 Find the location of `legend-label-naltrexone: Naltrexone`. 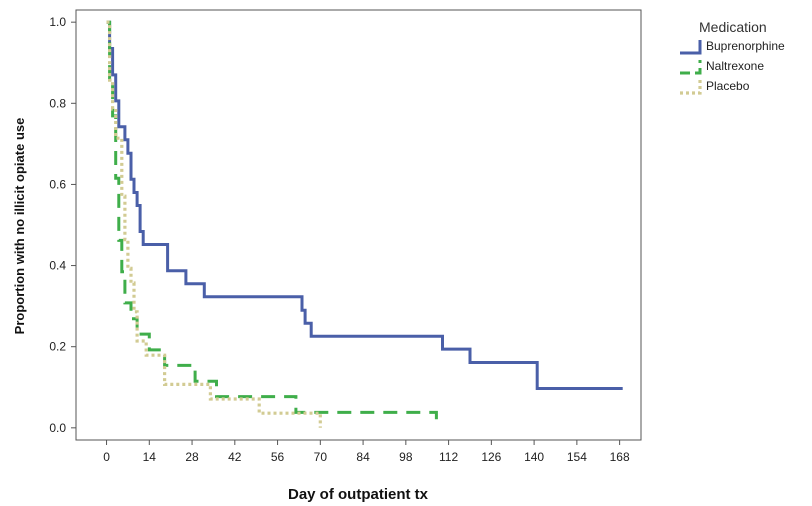

legend-label-naltrexone: Naltrexone is located at coordinates (735, 66).